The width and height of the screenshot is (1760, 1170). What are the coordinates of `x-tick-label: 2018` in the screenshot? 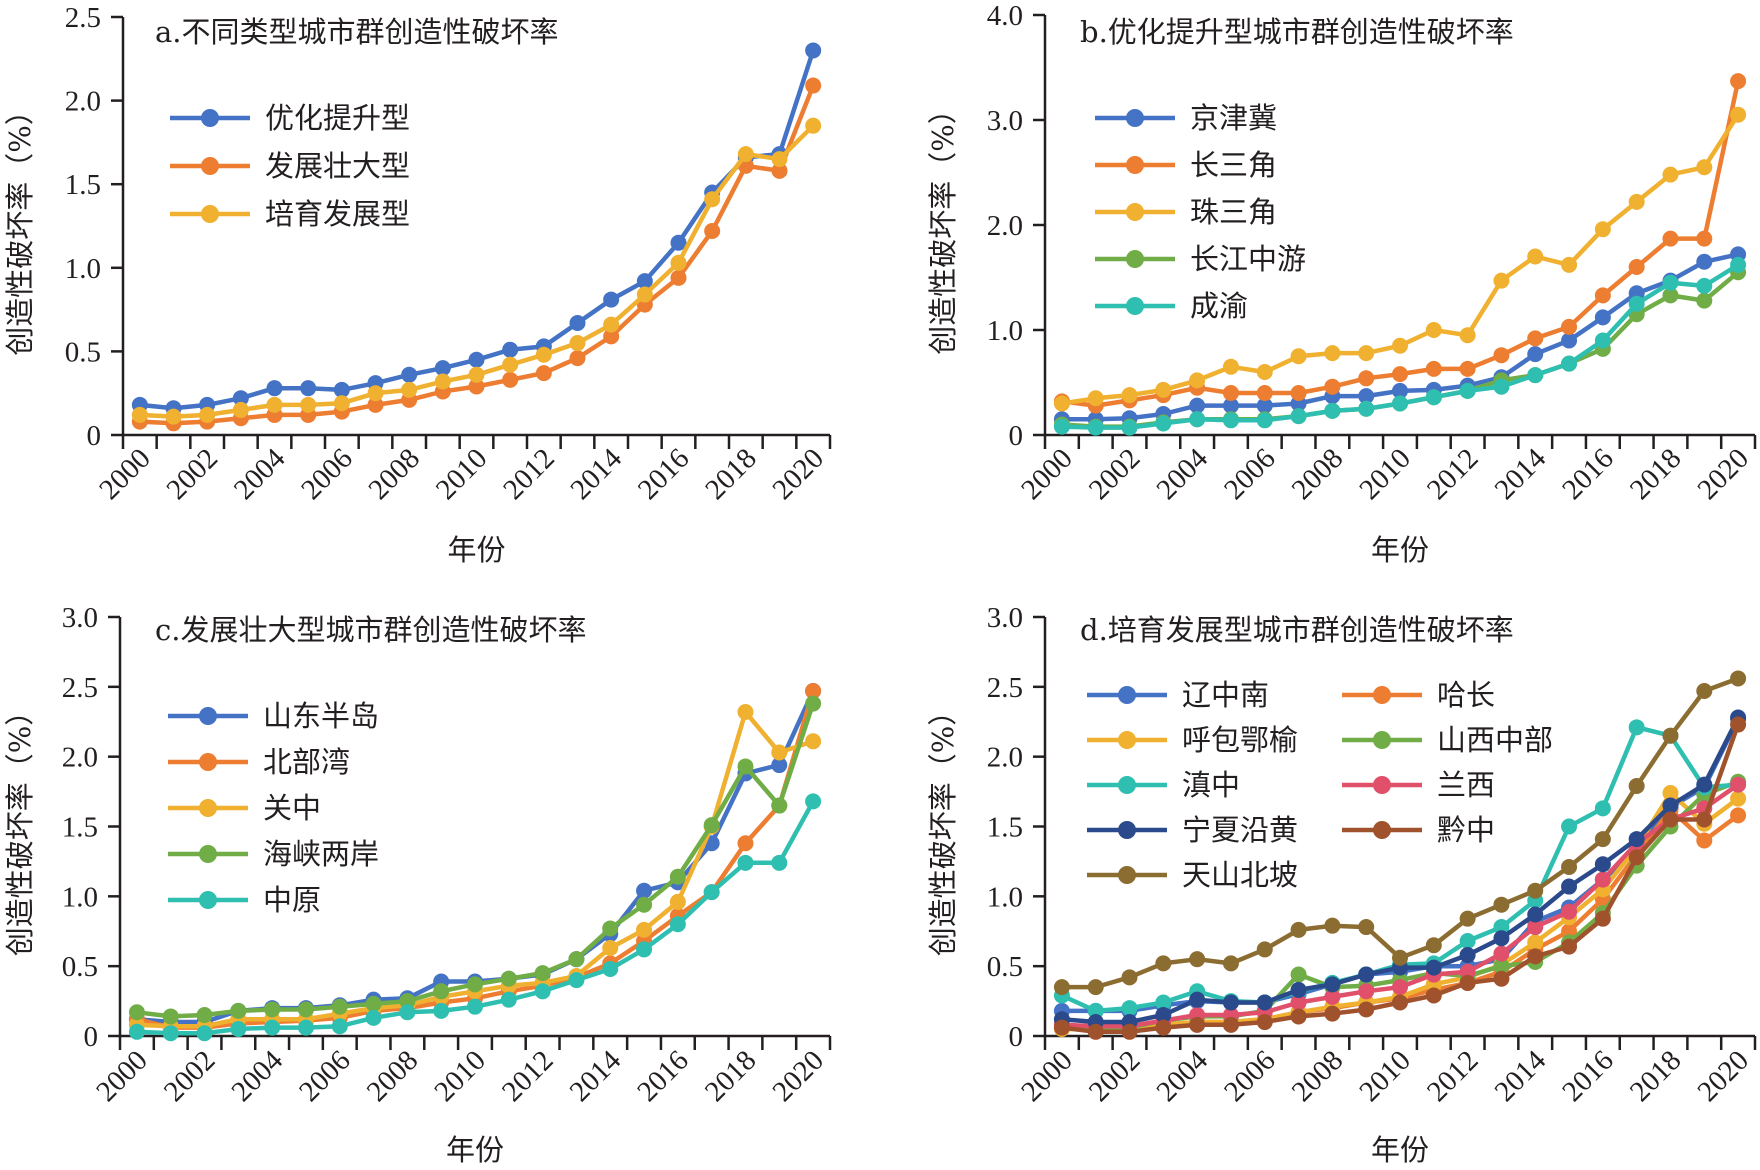 It's located at (731, 474).